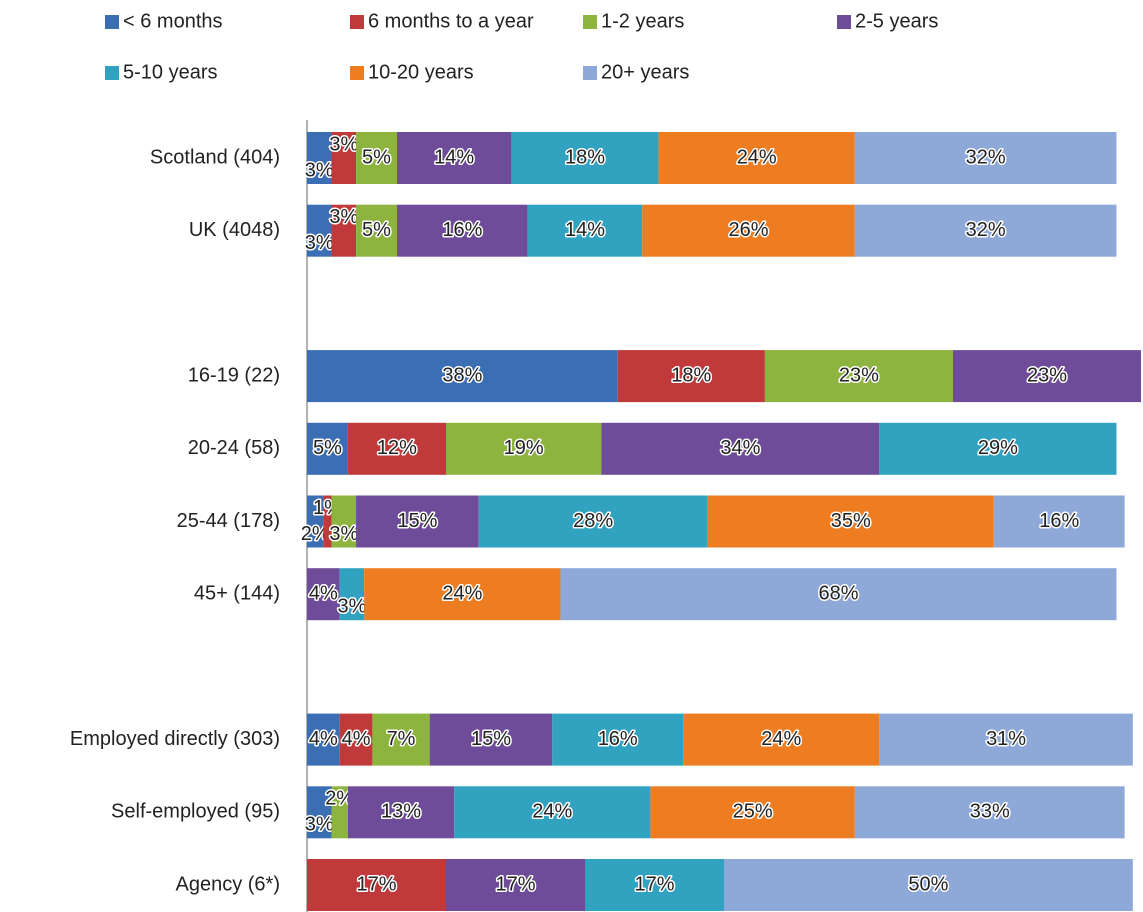  I want to click on data-label: 13%, so click(401, 812).